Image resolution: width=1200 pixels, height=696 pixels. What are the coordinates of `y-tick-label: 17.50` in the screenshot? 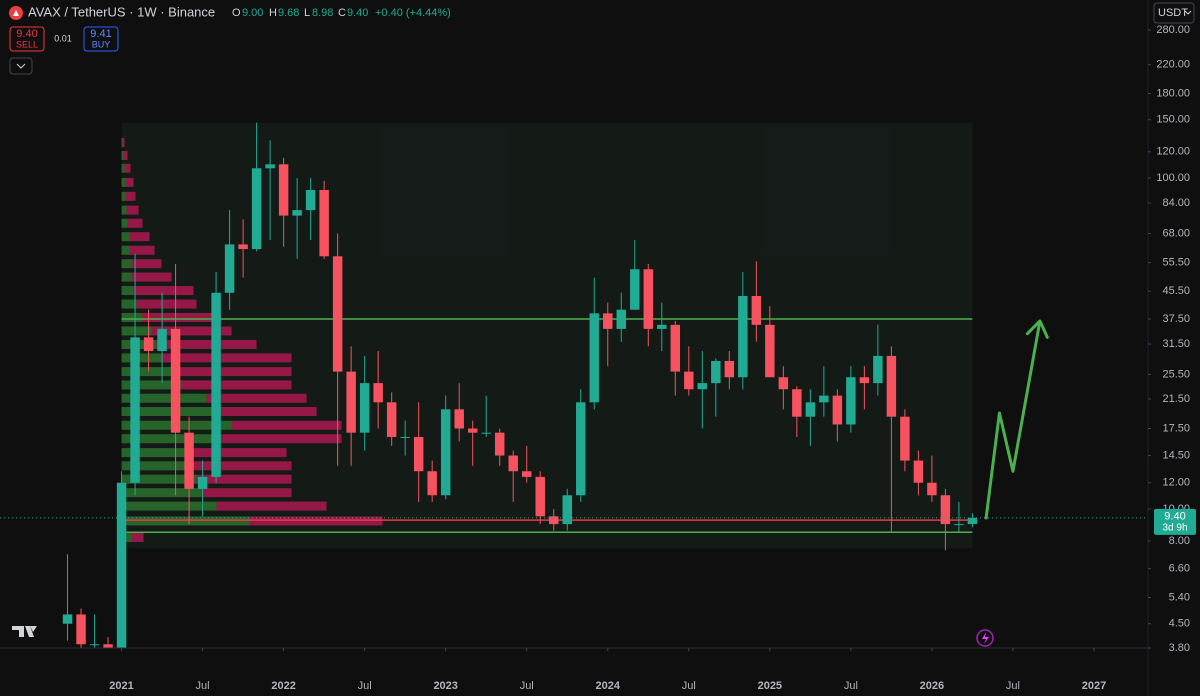 It's located at (1176, 428).